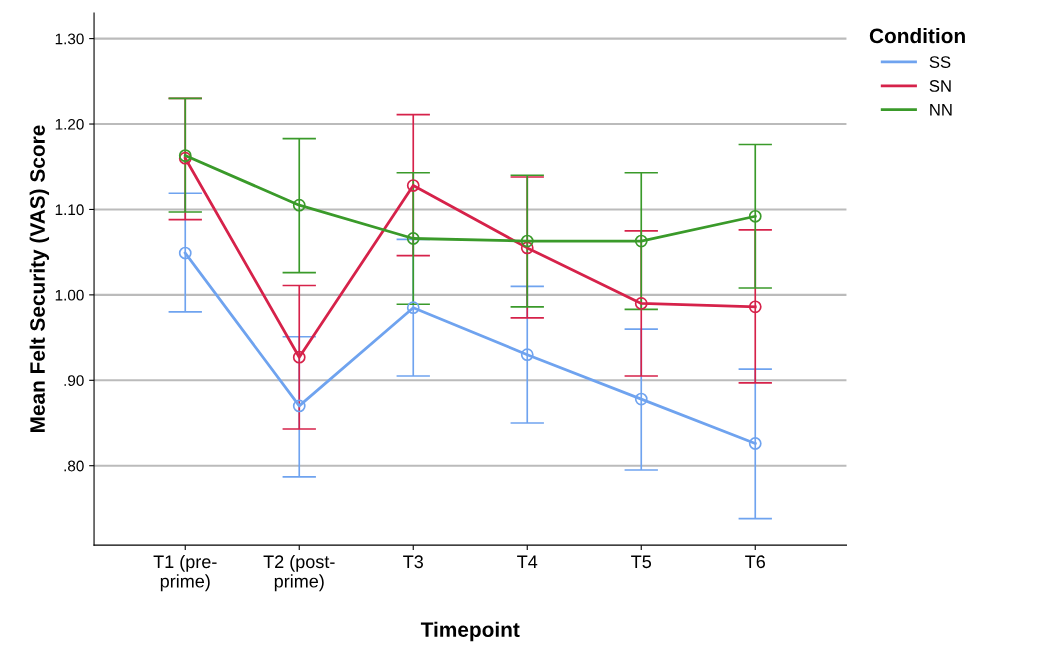 The width and height of the screenshot is (1045, 649). What do you see at coordinates (74, 466) in the screenshot?
I see `y-tick-label: .80` at bounding box center [74, 466].